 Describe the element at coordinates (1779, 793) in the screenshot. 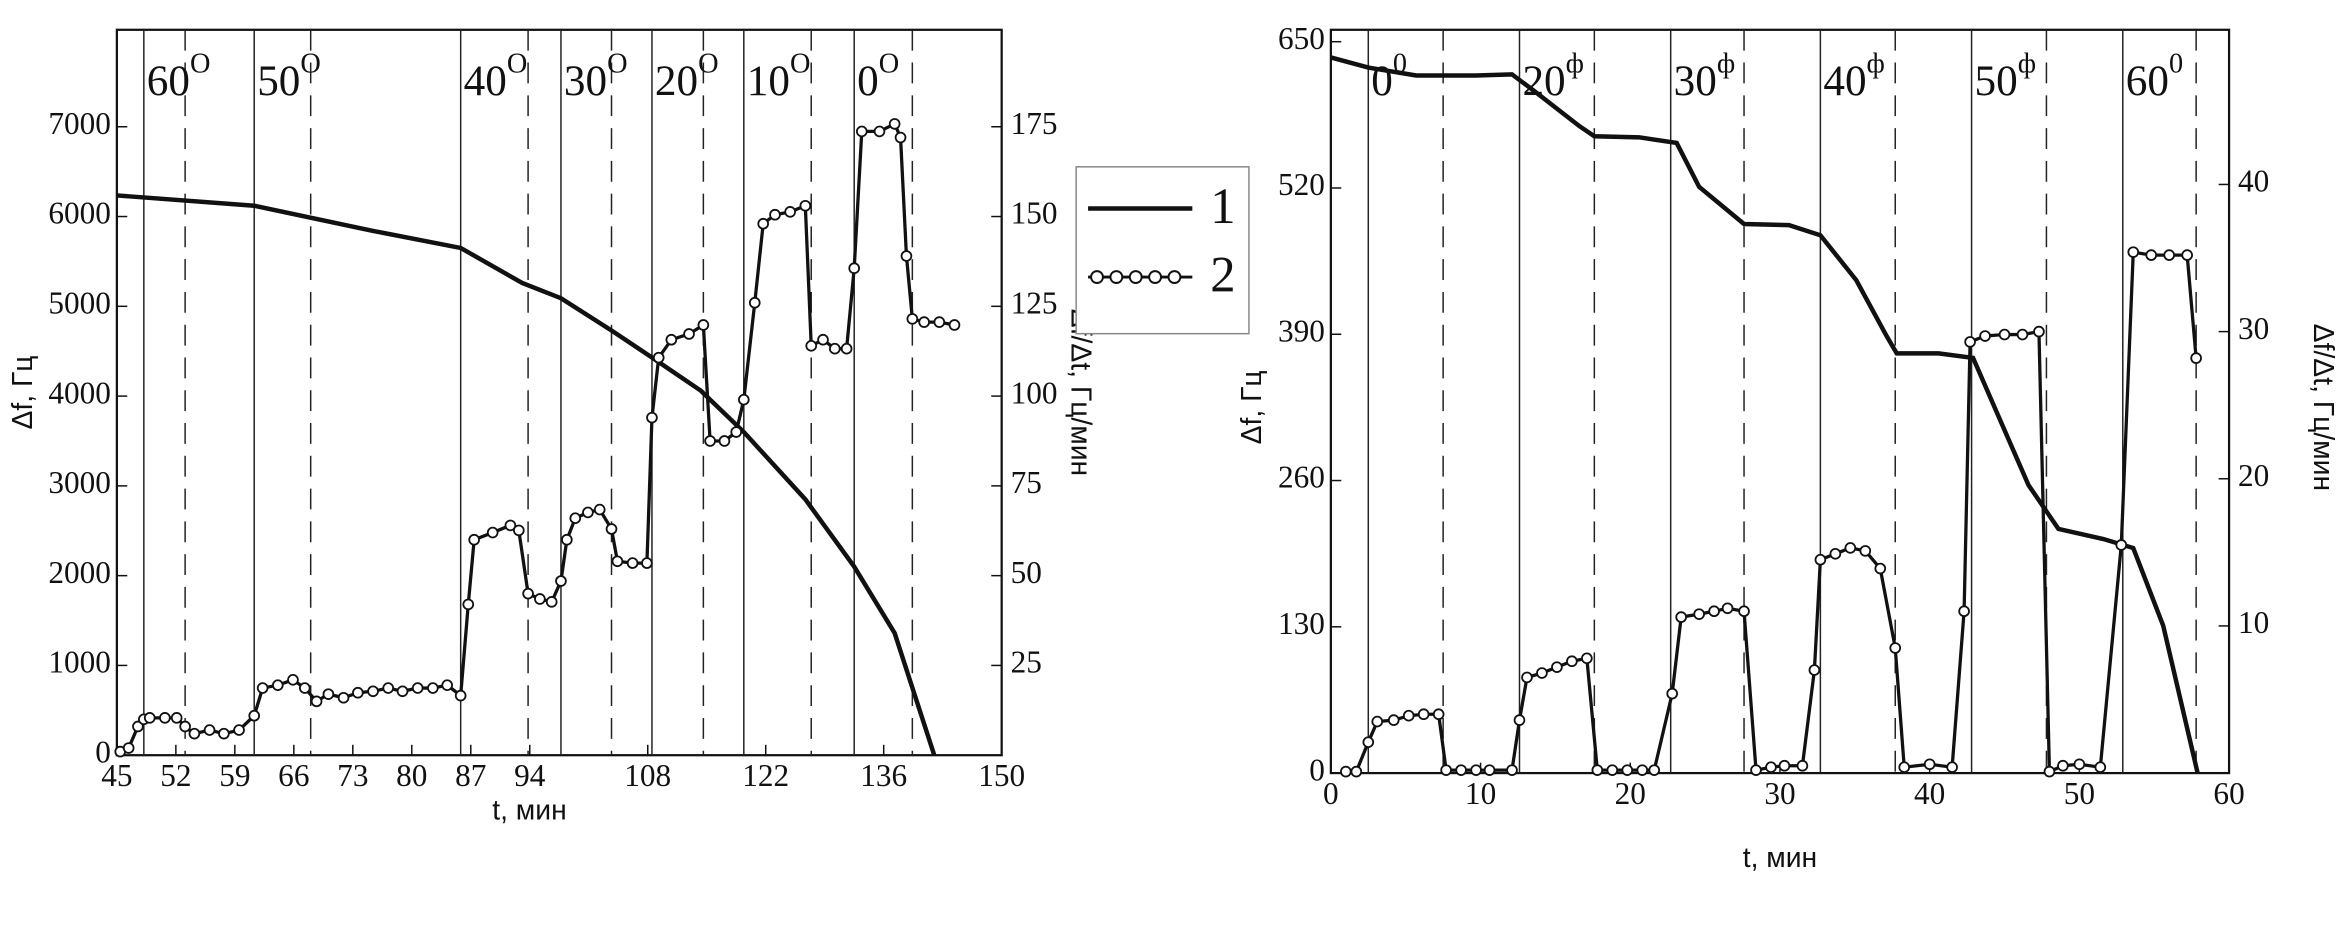

I see `x-tick-label: 30` at that location.